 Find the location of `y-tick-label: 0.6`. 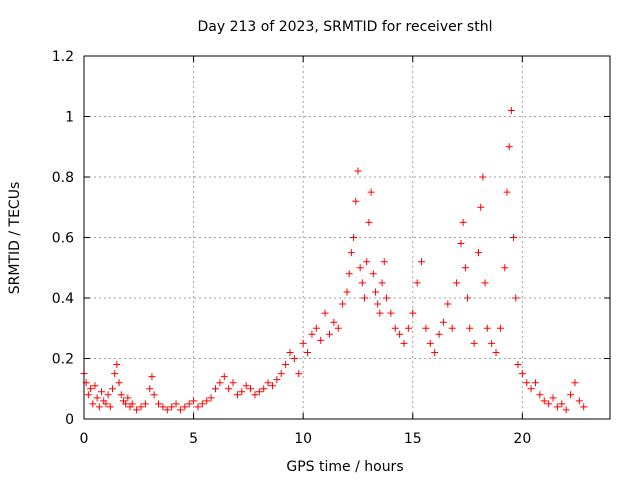

y-tick-label: 0.6 is located at coordinates (63, 239).